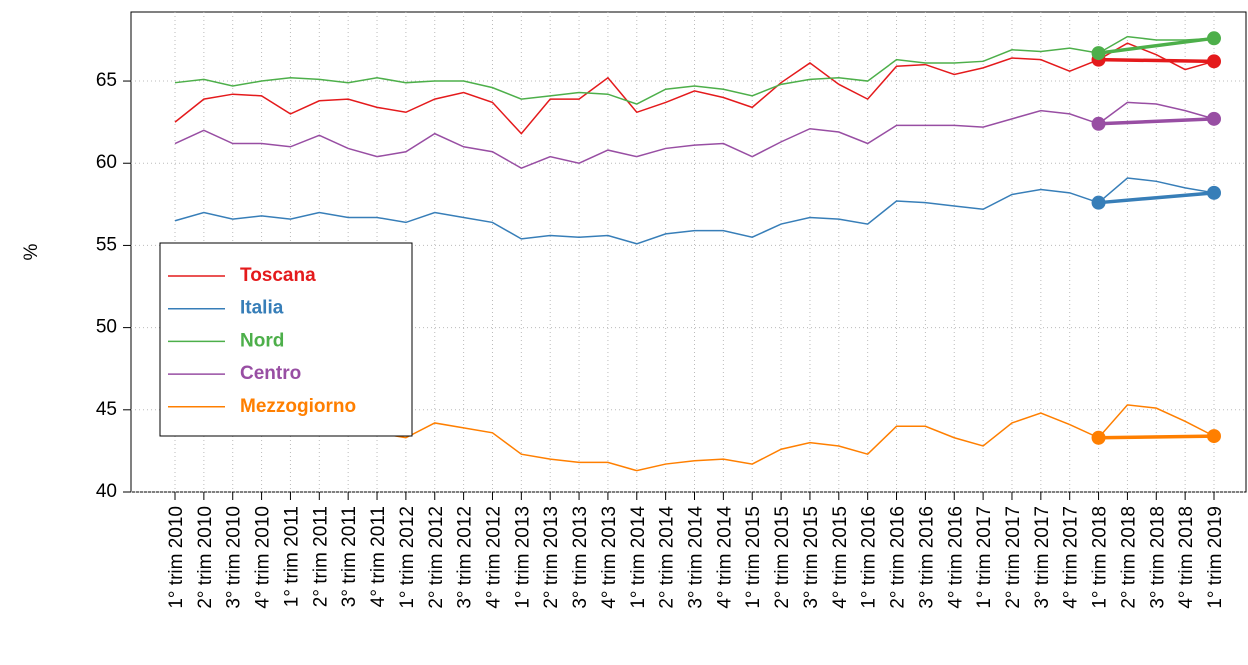 This screenshot has width=1248, height=665. Describe the element at coordinates (176, 557) in the screenshot. I see `x-tick-label: 1° trim 2010` at that location.